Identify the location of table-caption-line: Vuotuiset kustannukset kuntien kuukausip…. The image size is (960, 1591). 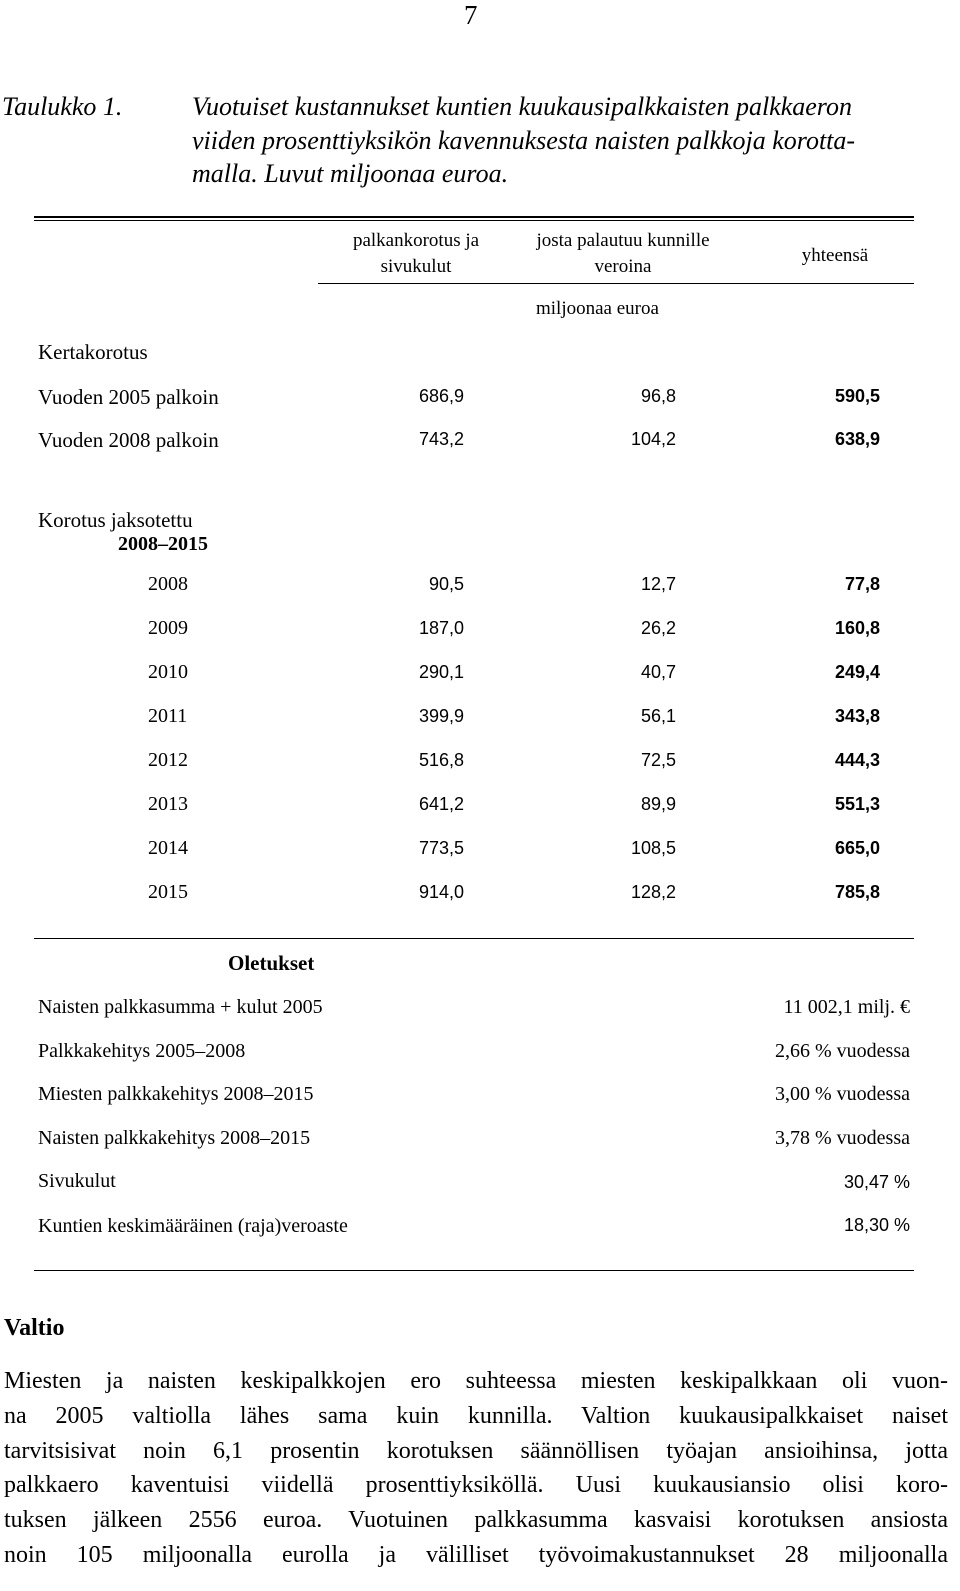
(522, 106).